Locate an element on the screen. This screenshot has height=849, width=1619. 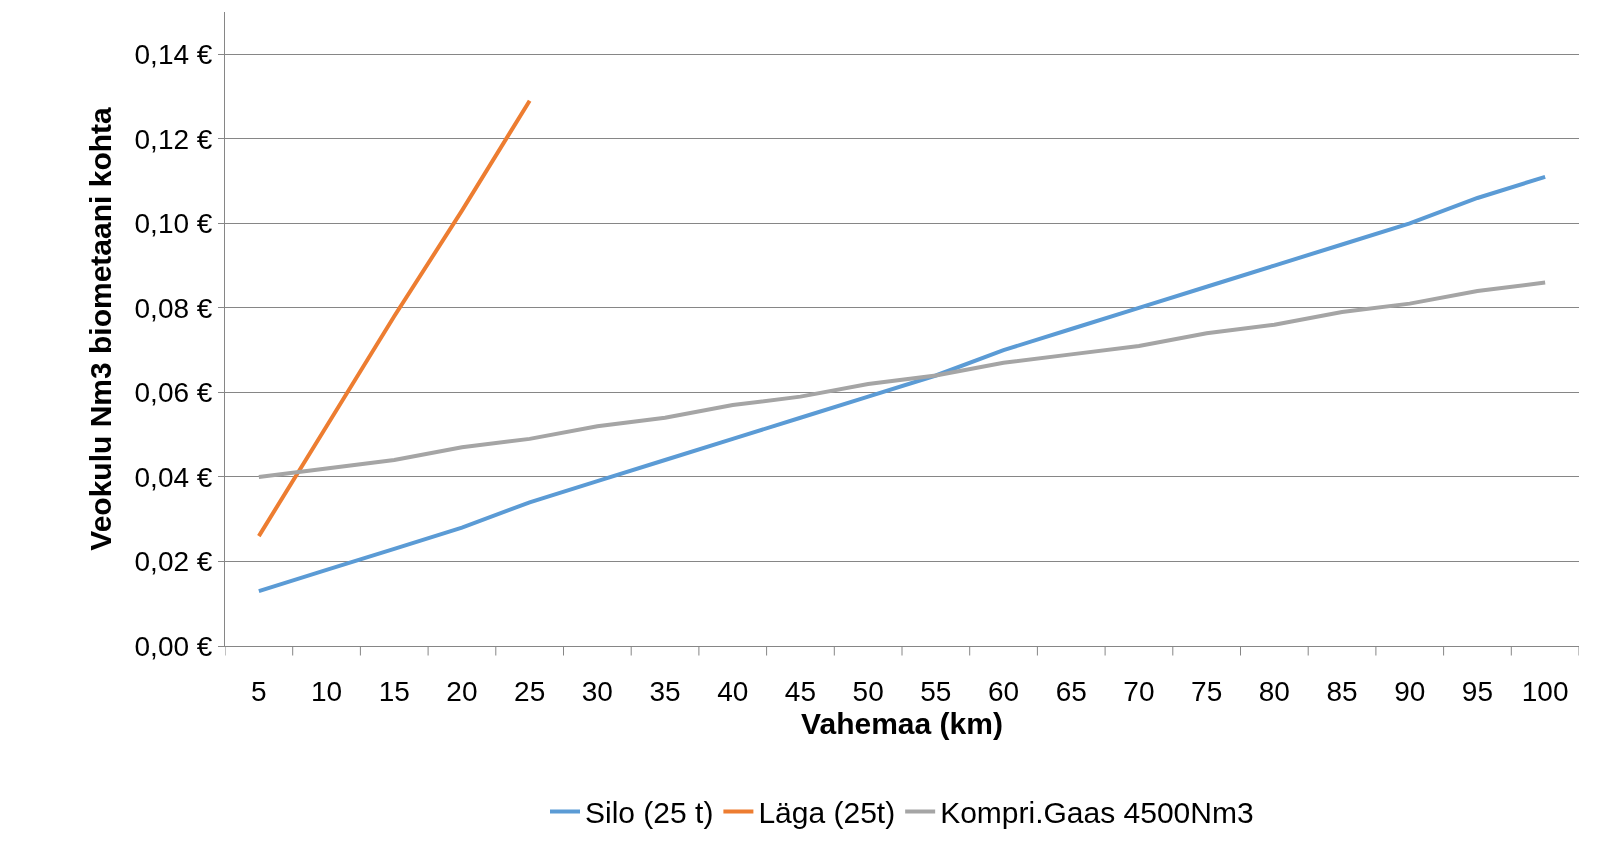
x-tick-label: 65 is located at coordinates (1071, 691).